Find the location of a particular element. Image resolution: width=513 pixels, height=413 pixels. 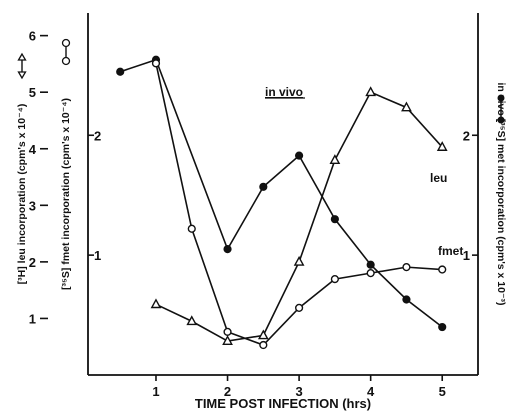

fmet-tick-label-1: 1 is located at coordinates (97, 255).